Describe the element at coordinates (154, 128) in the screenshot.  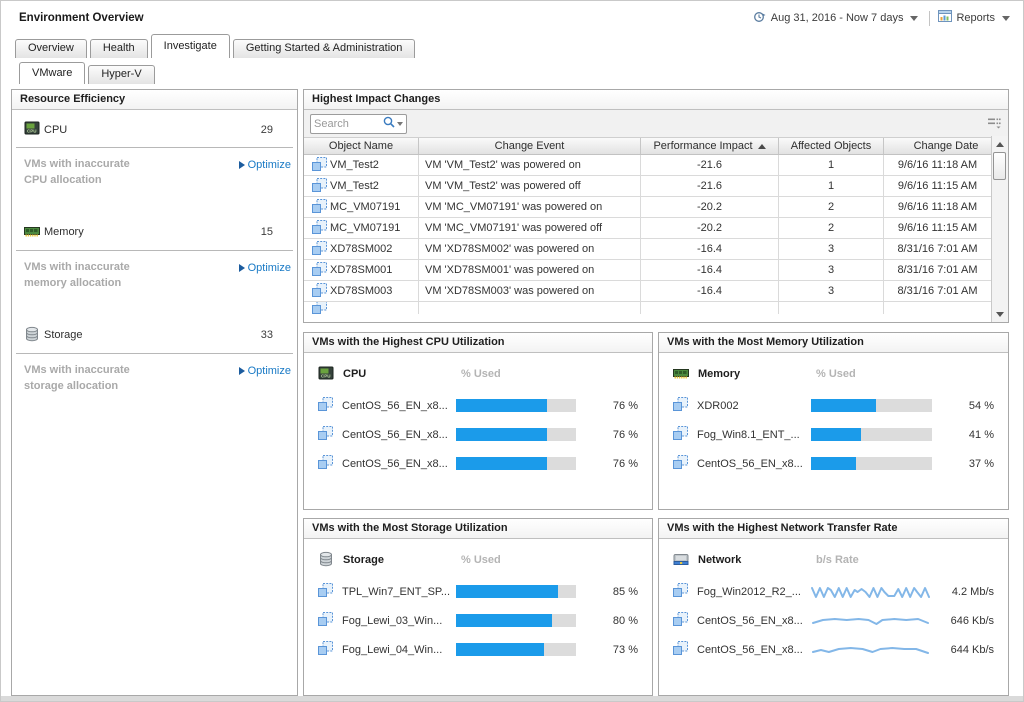
I see `resource-row-cpu: CPU 29` at that location.